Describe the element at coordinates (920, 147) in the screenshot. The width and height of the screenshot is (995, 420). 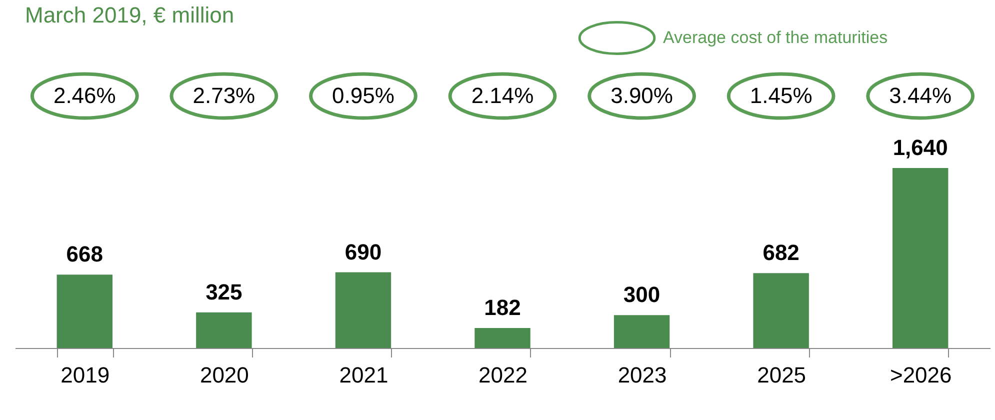
I see `data-label: 1,640` at that location.